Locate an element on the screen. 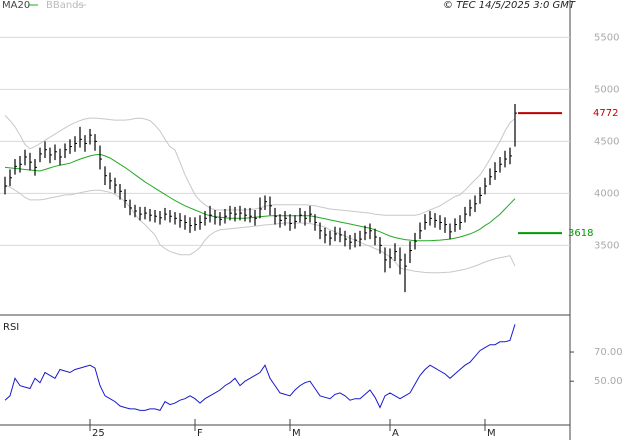  x-tick-label: 25 is located at coordinates (98, 433).